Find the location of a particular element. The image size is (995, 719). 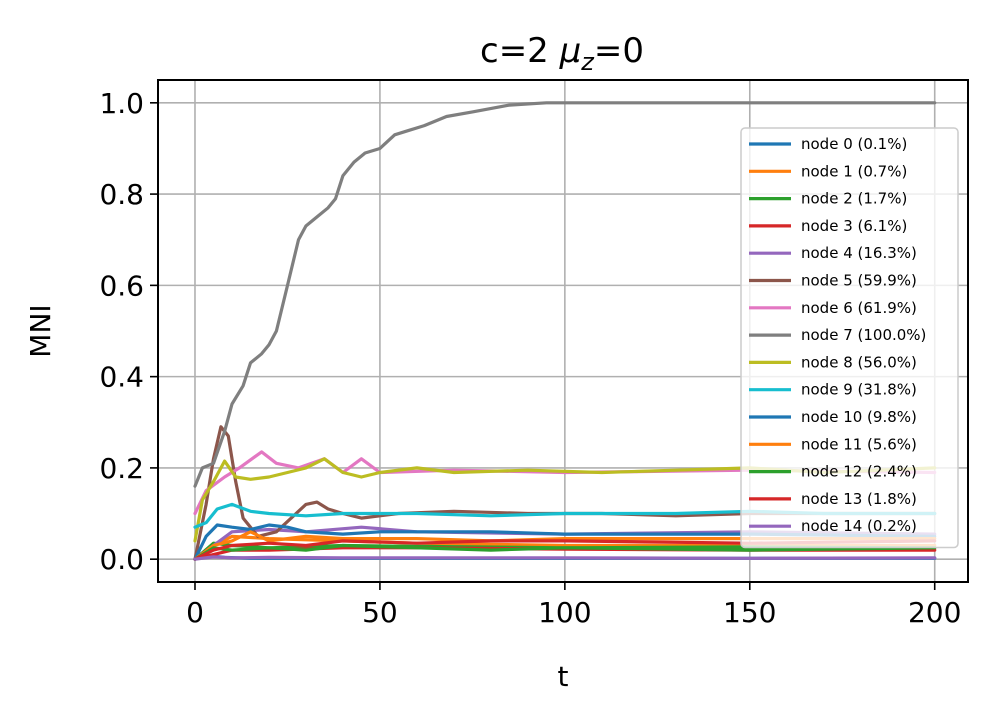

y-axis-label: MNI is located at coordinates (40, 330).